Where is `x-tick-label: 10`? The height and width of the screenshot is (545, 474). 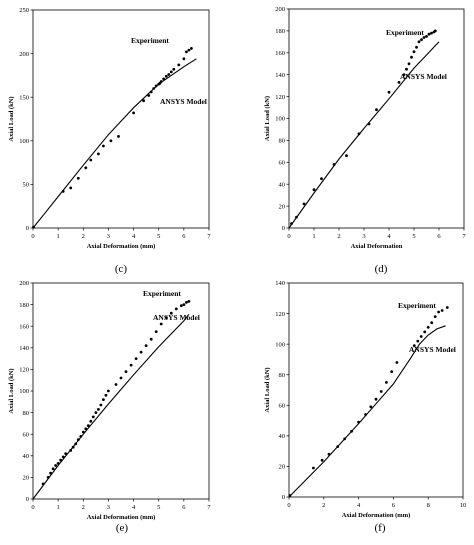
x-tick-label: 10 is located at coordinates (463, 505).